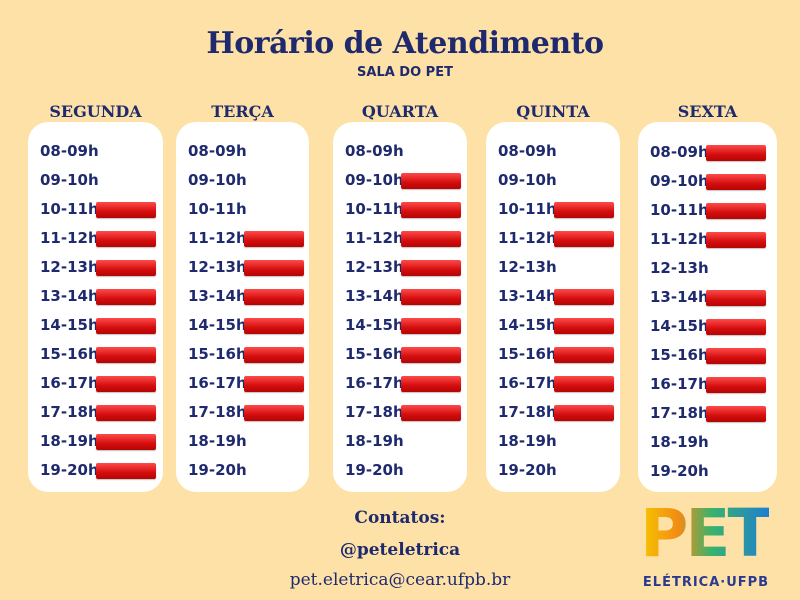 This screenshot has height=600, width=800. What do you see at coordinates (400, 72) in the screenshot?
I see `page-subtitle: SALA DO PET` at bounding box center [400, 72].